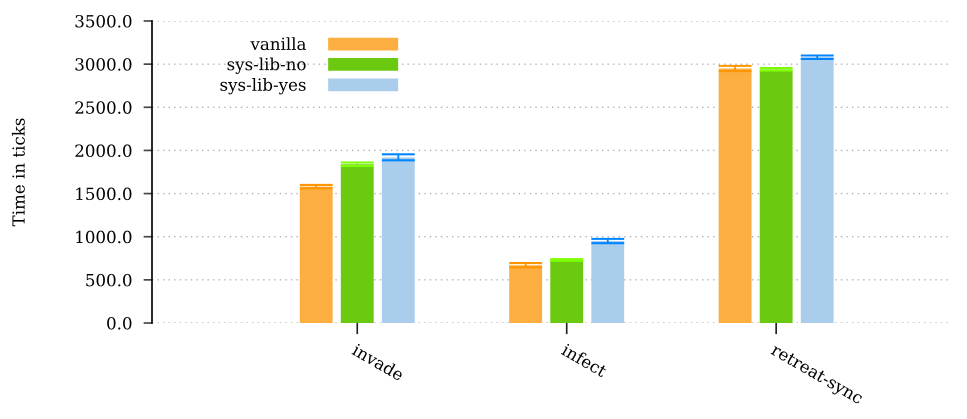 This screenshot has height=419, width=967. I want to click on y-tick-label: 0.0, so click(119, 323).